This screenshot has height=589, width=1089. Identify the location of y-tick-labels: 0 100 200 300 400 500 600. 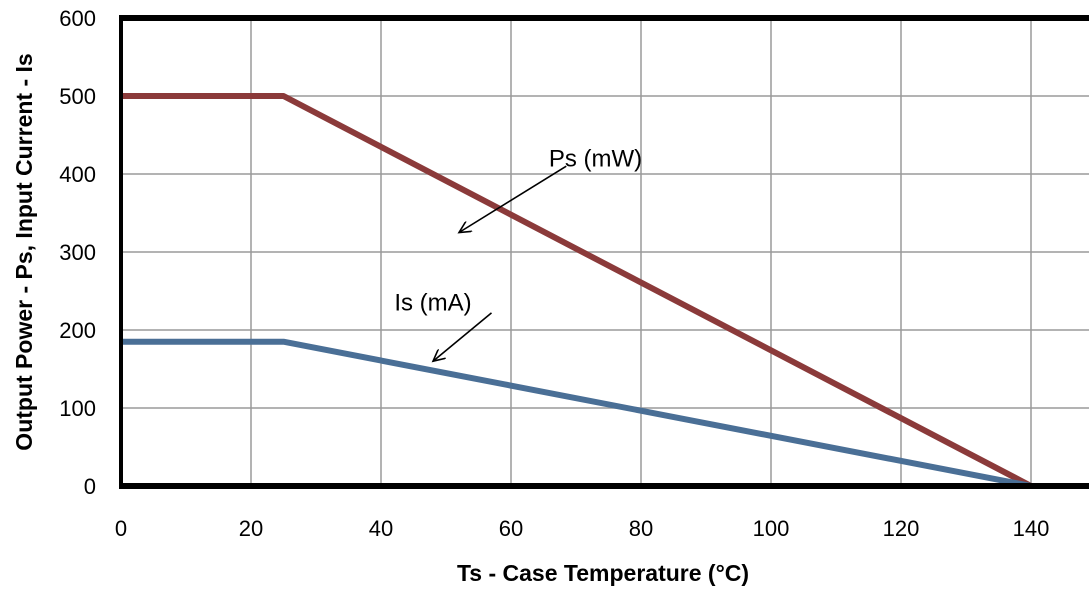
(77, 252).